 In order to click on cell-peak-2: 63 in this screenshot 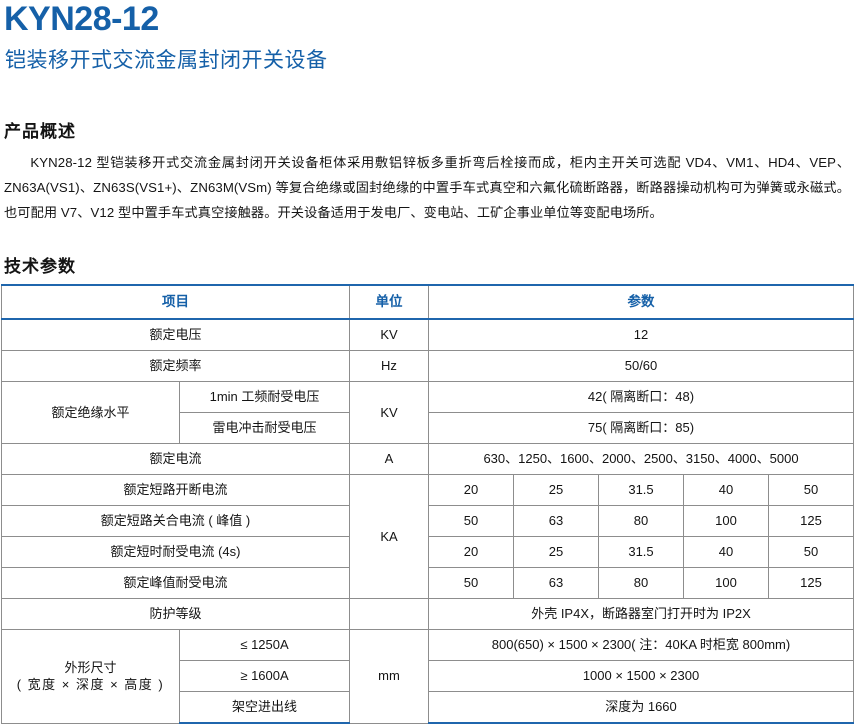, I will do `click(556, 583)`.